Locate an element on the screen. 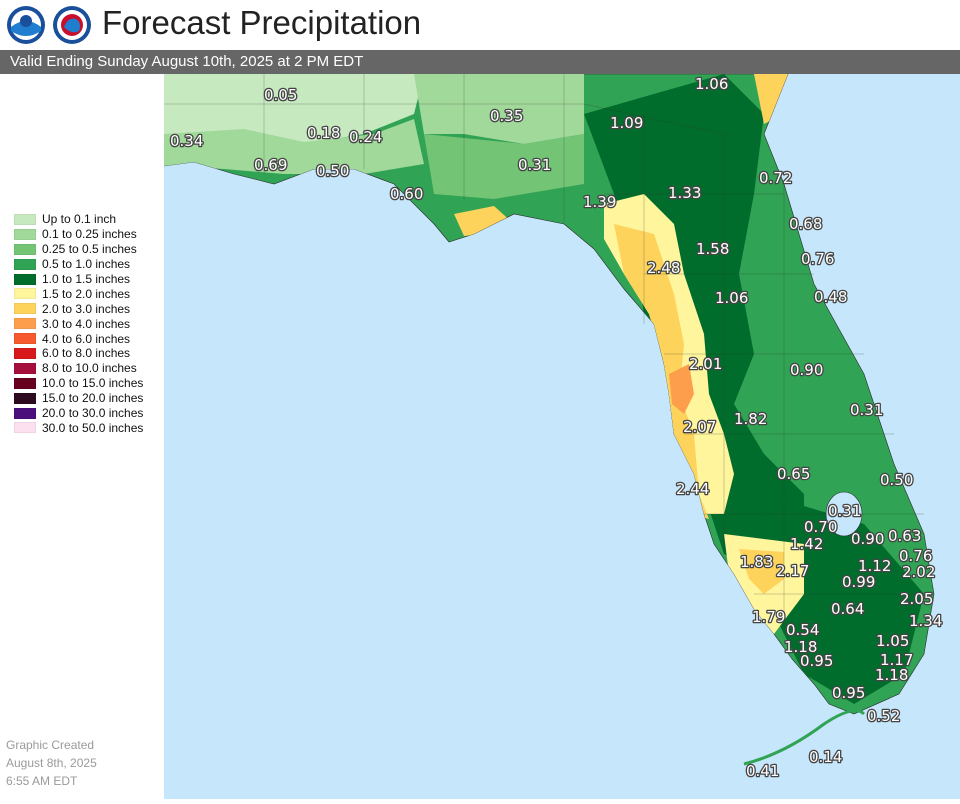 This screenshot has height=804, width=960. legend-label: 10.0 to 15.0 inches is located at coordinates (93, 383).